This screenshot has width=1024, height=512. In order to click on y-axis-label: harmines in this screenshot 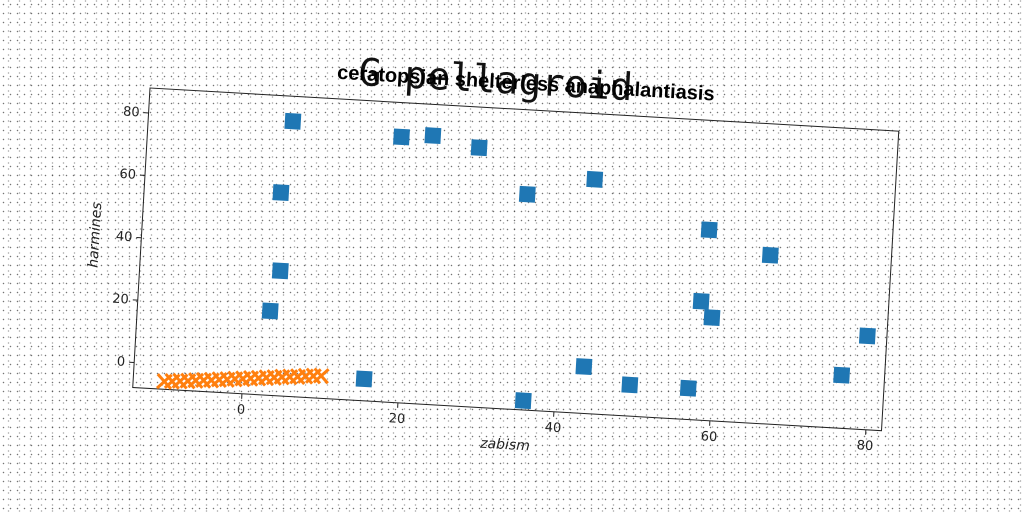, I will do `click(96, 235)`.